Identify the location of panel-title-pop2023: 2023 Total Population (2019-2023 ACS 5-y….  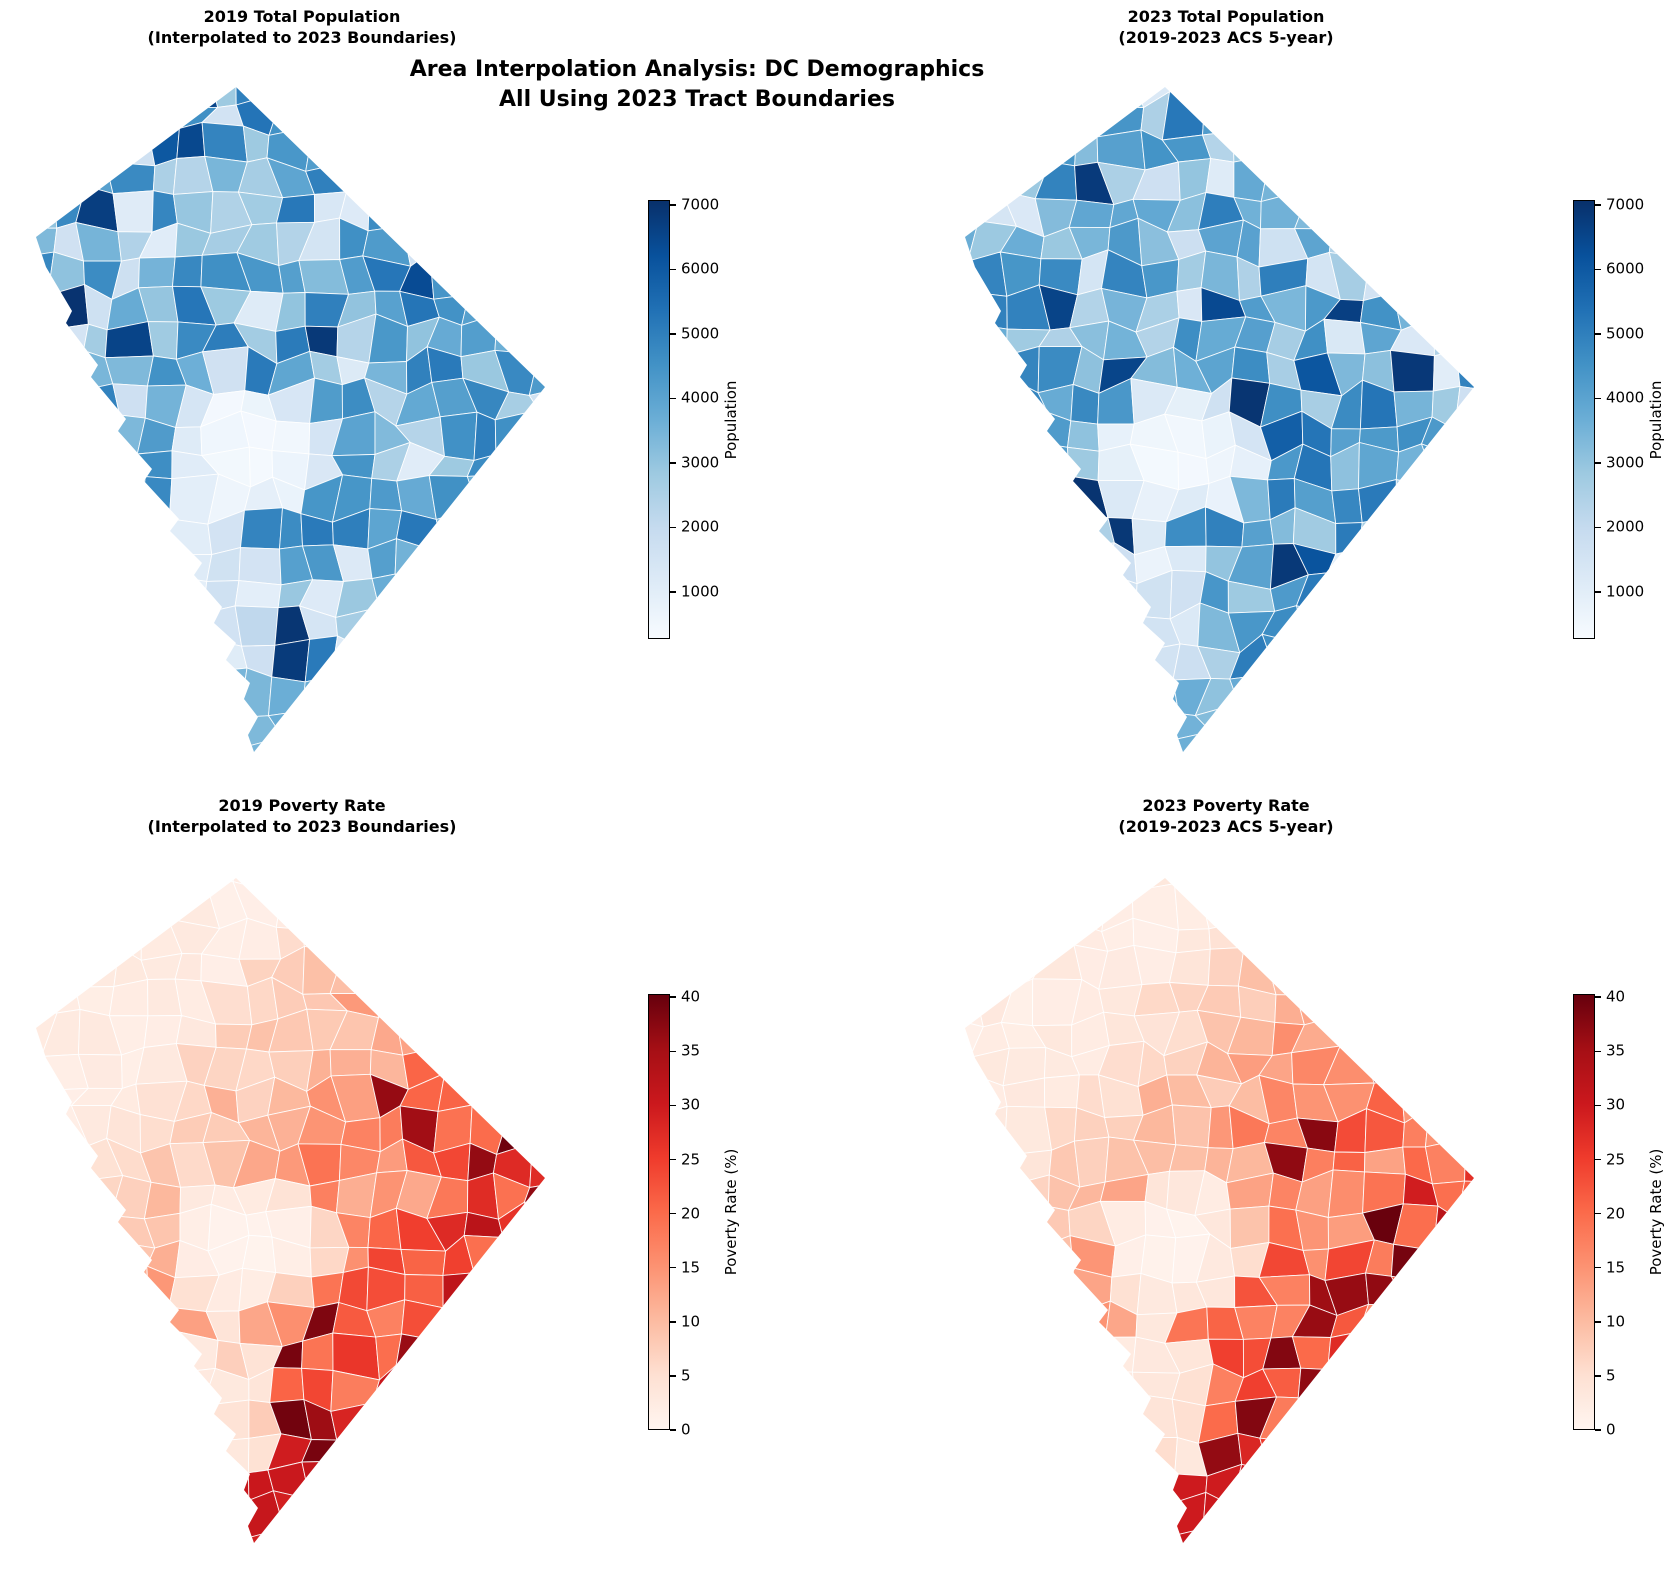
(1225, 27).